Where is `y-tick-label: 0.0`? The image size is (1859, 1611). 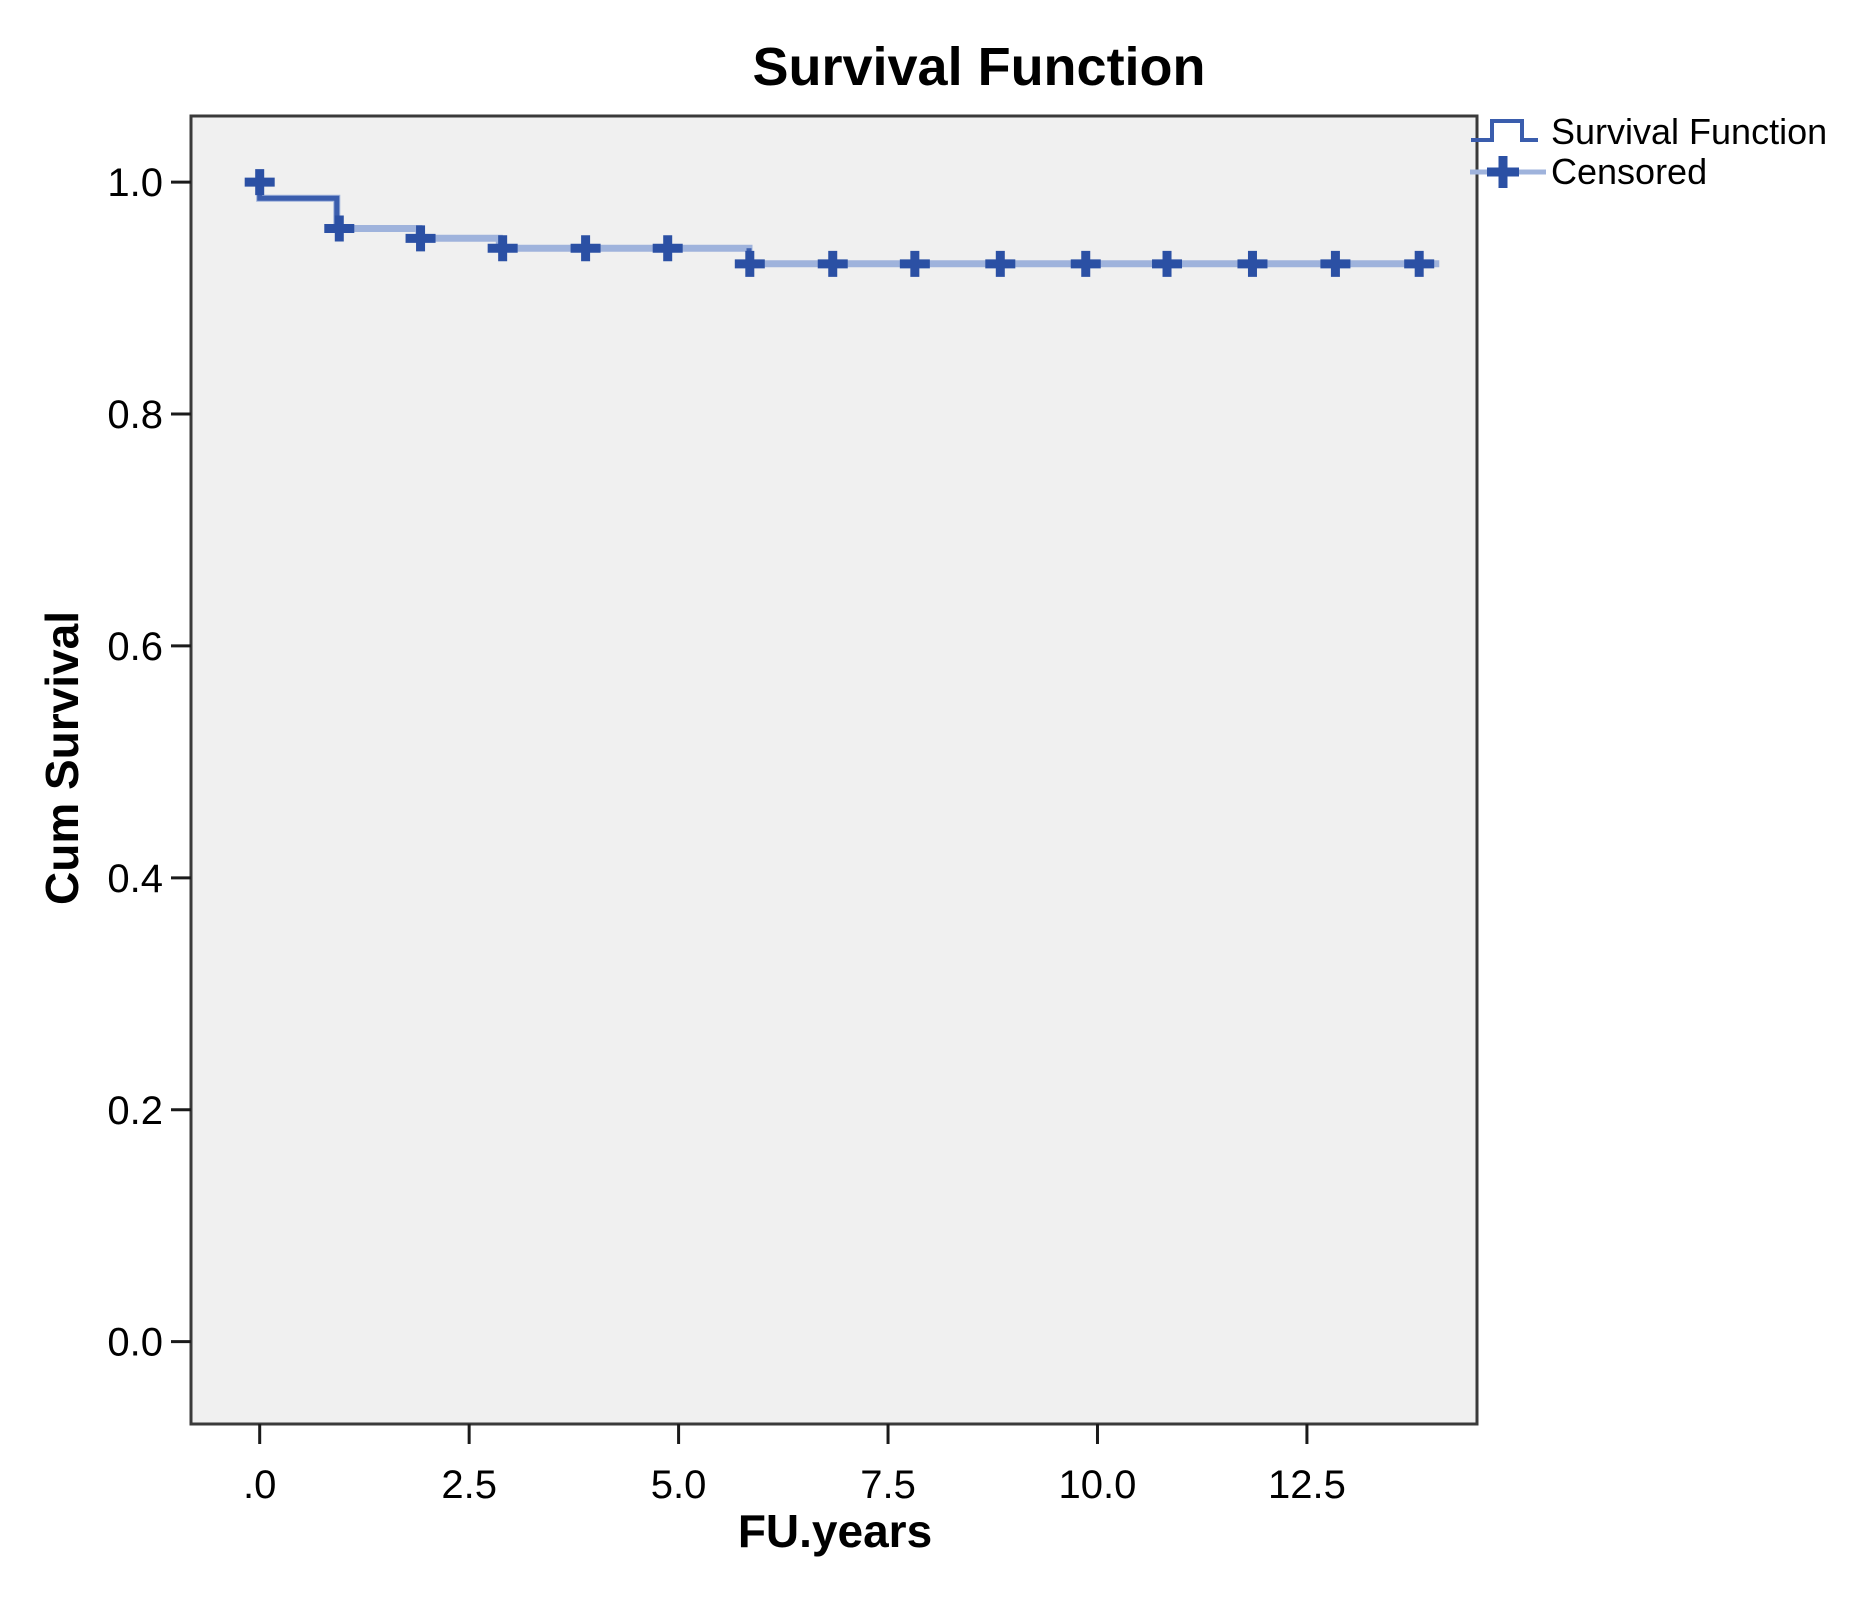 y-tick-label: 0.0 is located at coordinates (135, 1343).